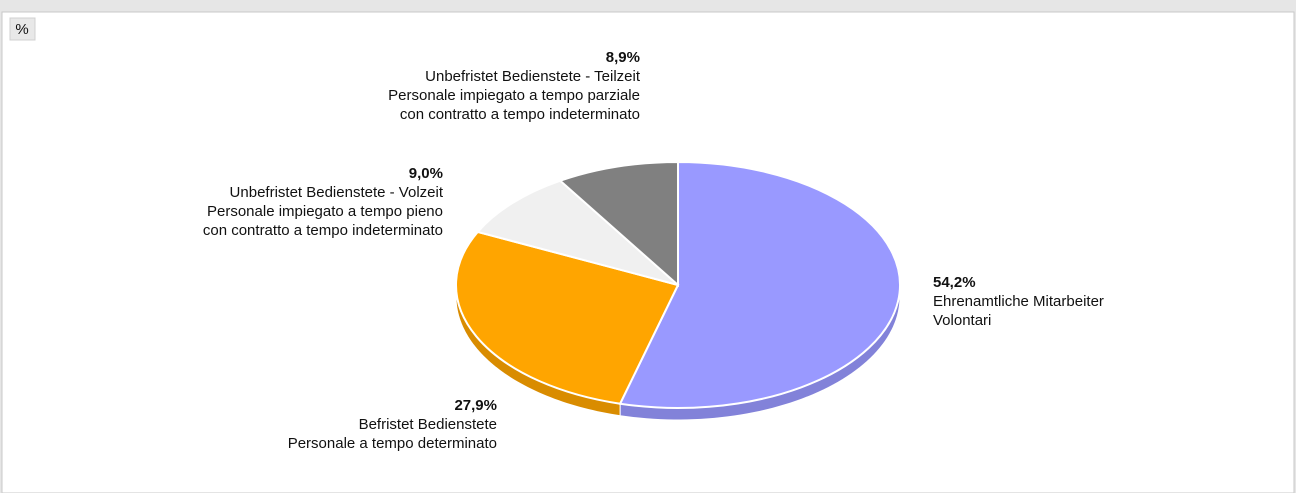  What do you see at coordinates (1018, 301) in the screenshot?
I see `slice-label: Ehrenamtliche Mitarbeiter` at bounding box center [1018, 301].